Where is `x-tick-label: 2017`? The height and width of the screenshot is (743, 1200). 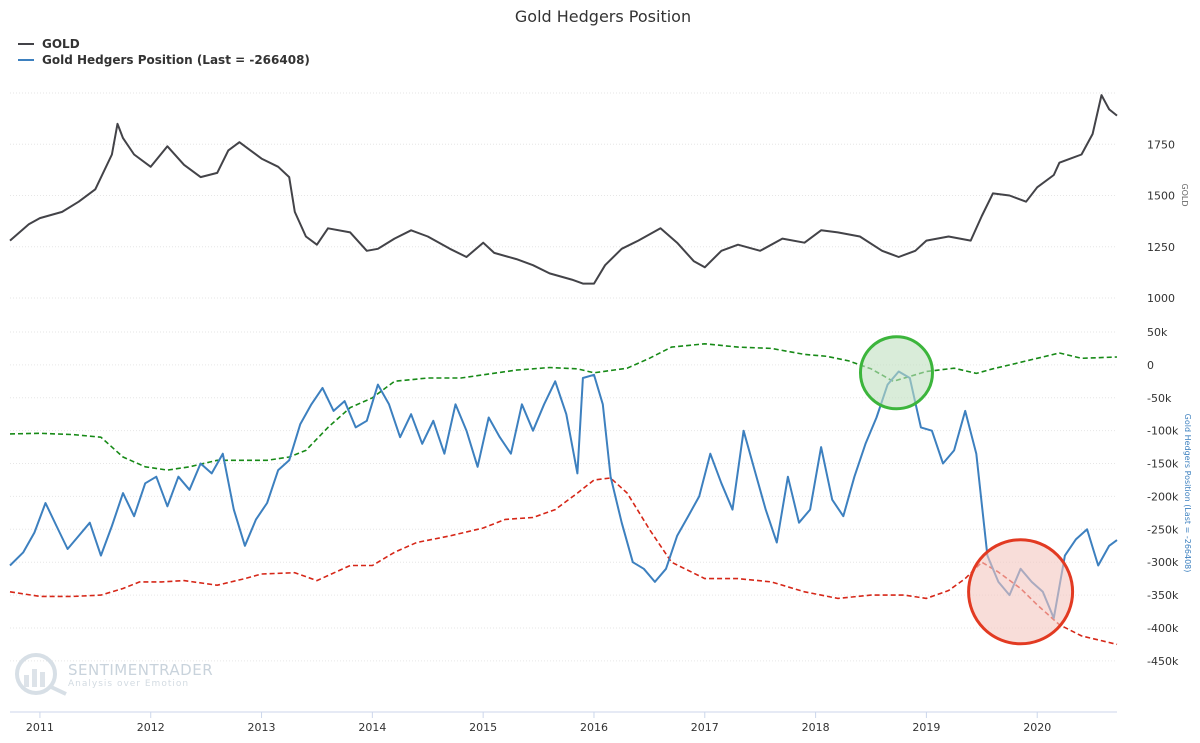 x-tick-label: 2017 is located at coordinates (705, 727).